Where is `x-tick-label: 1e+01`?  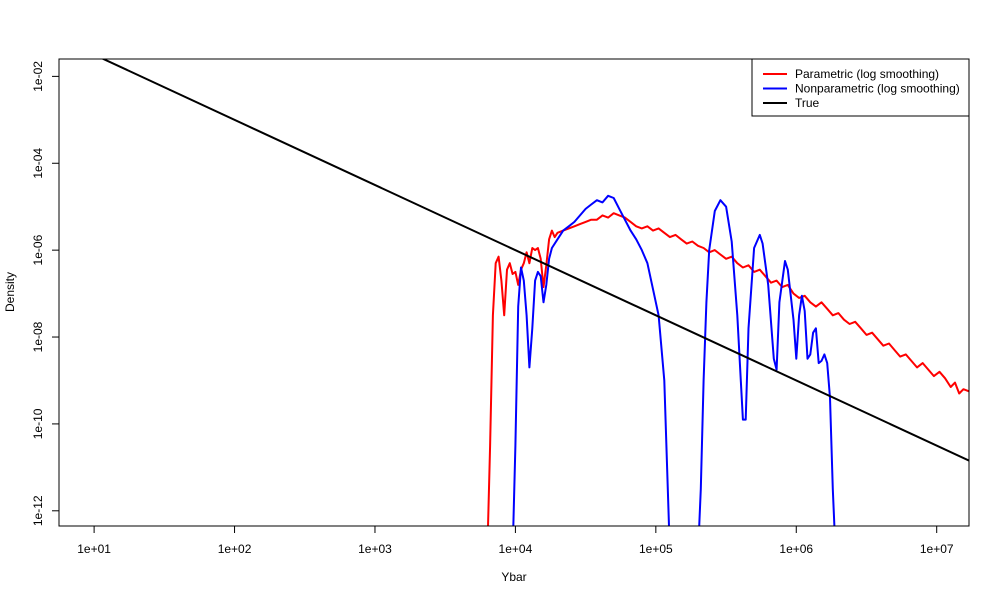 x-tick-label: 1e+01 is located at coordinates (94, 549).